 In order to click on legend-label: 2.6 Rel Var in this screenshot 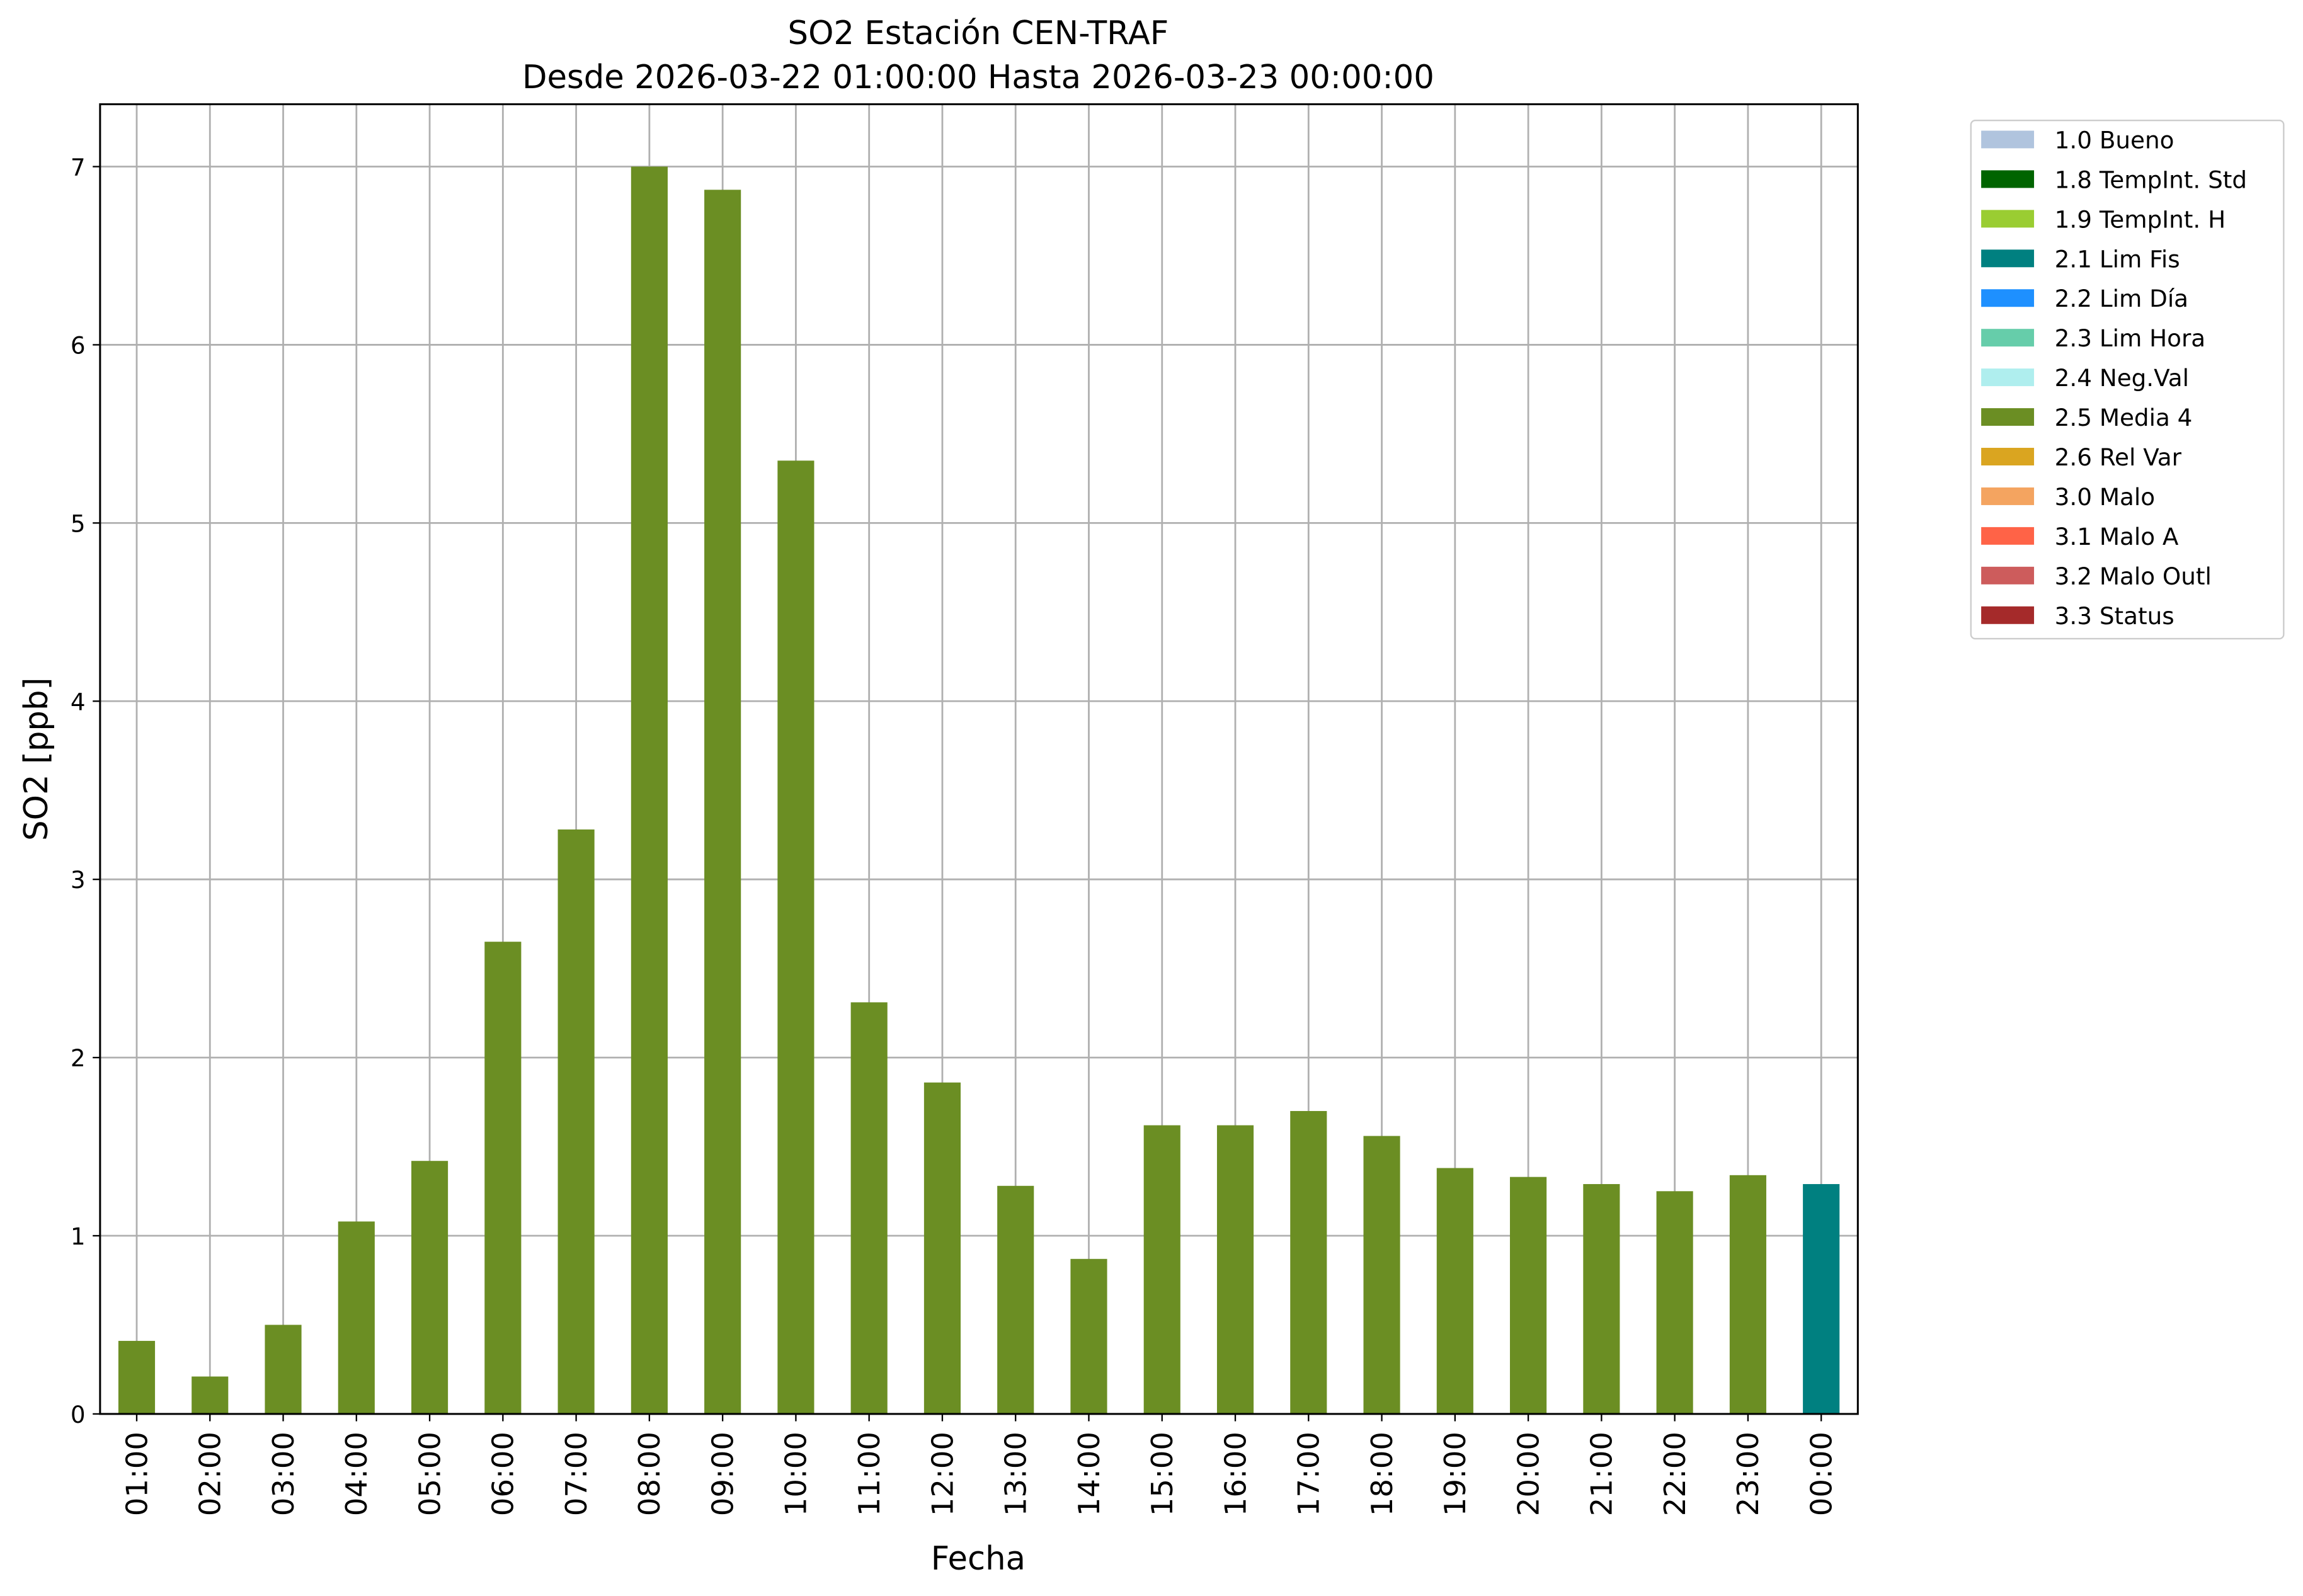, I will do `click(2118, 457)`.